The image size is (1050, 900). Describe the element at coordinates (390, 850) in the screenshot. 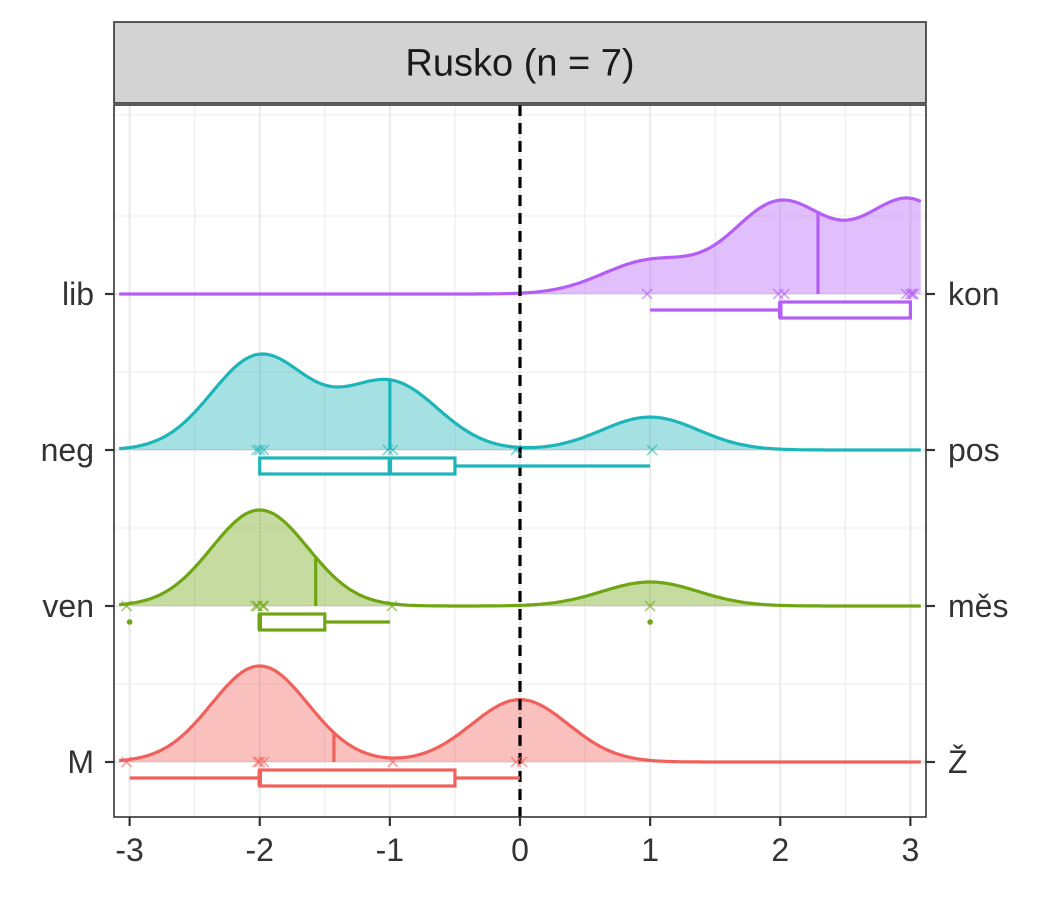

I see `x-tick-label: -1` at that location.